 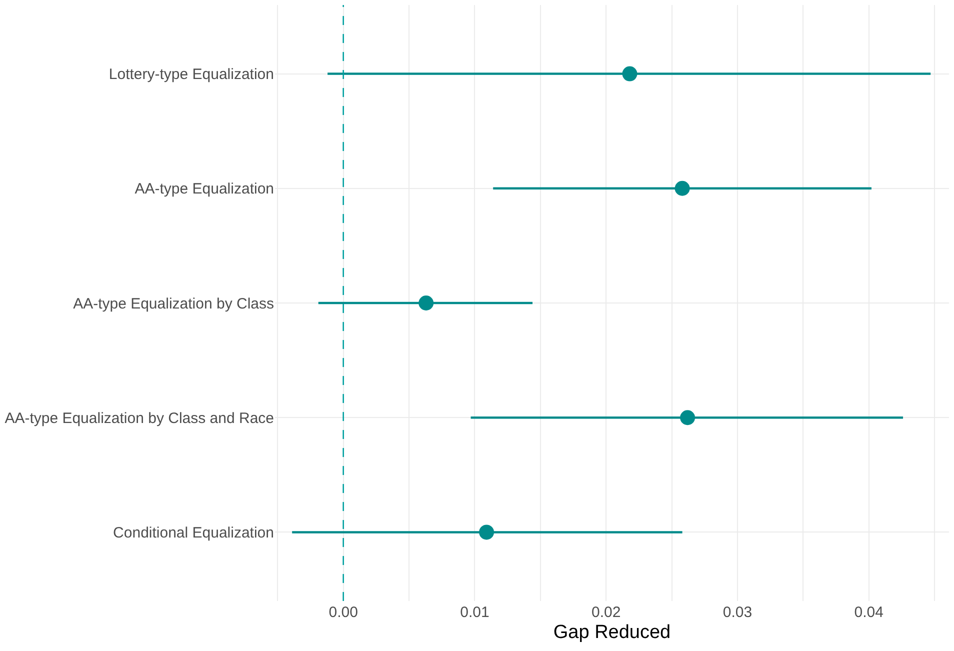 What do you see at coordinates (475, 612) in the screenshot?
I see `x-tick-label: 0.01` at bounding box center [475, 612].